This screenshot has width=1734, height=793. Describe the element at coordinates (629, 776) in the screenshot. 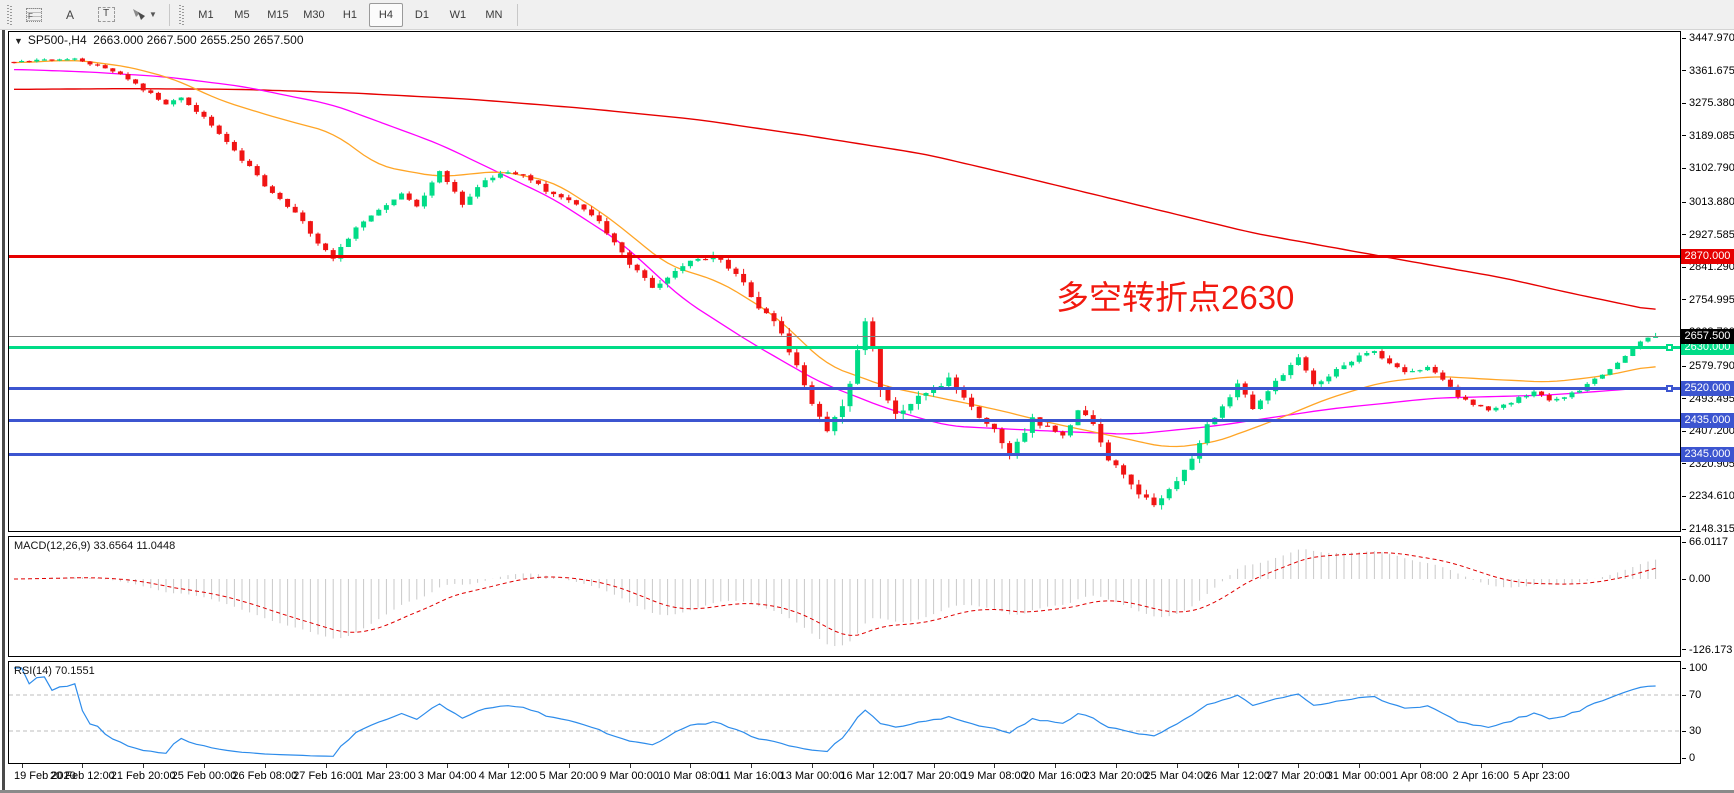

I see `time-tick-label: 9 Mar 00:00` at that location.